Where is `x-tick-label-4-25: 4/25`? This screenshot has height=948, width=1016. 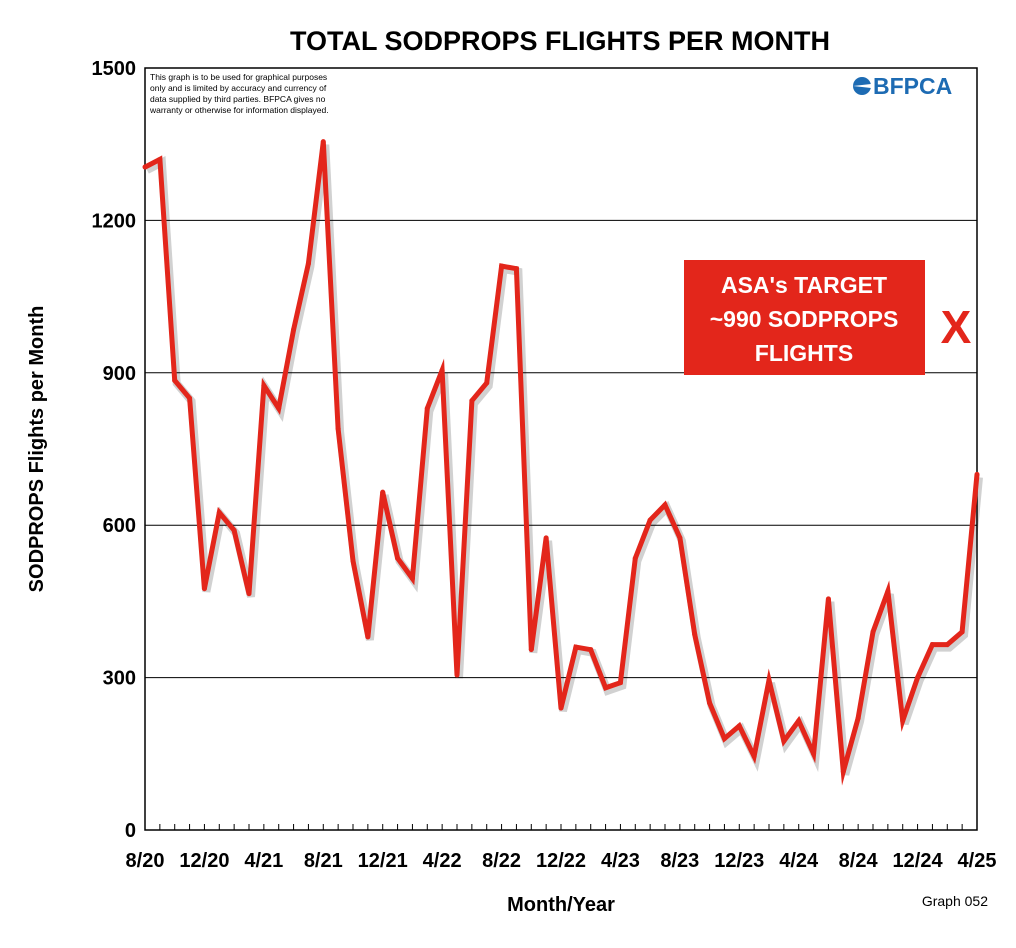
x-tick-label-4-25: 4/25 is located at coordinates (977, 861).